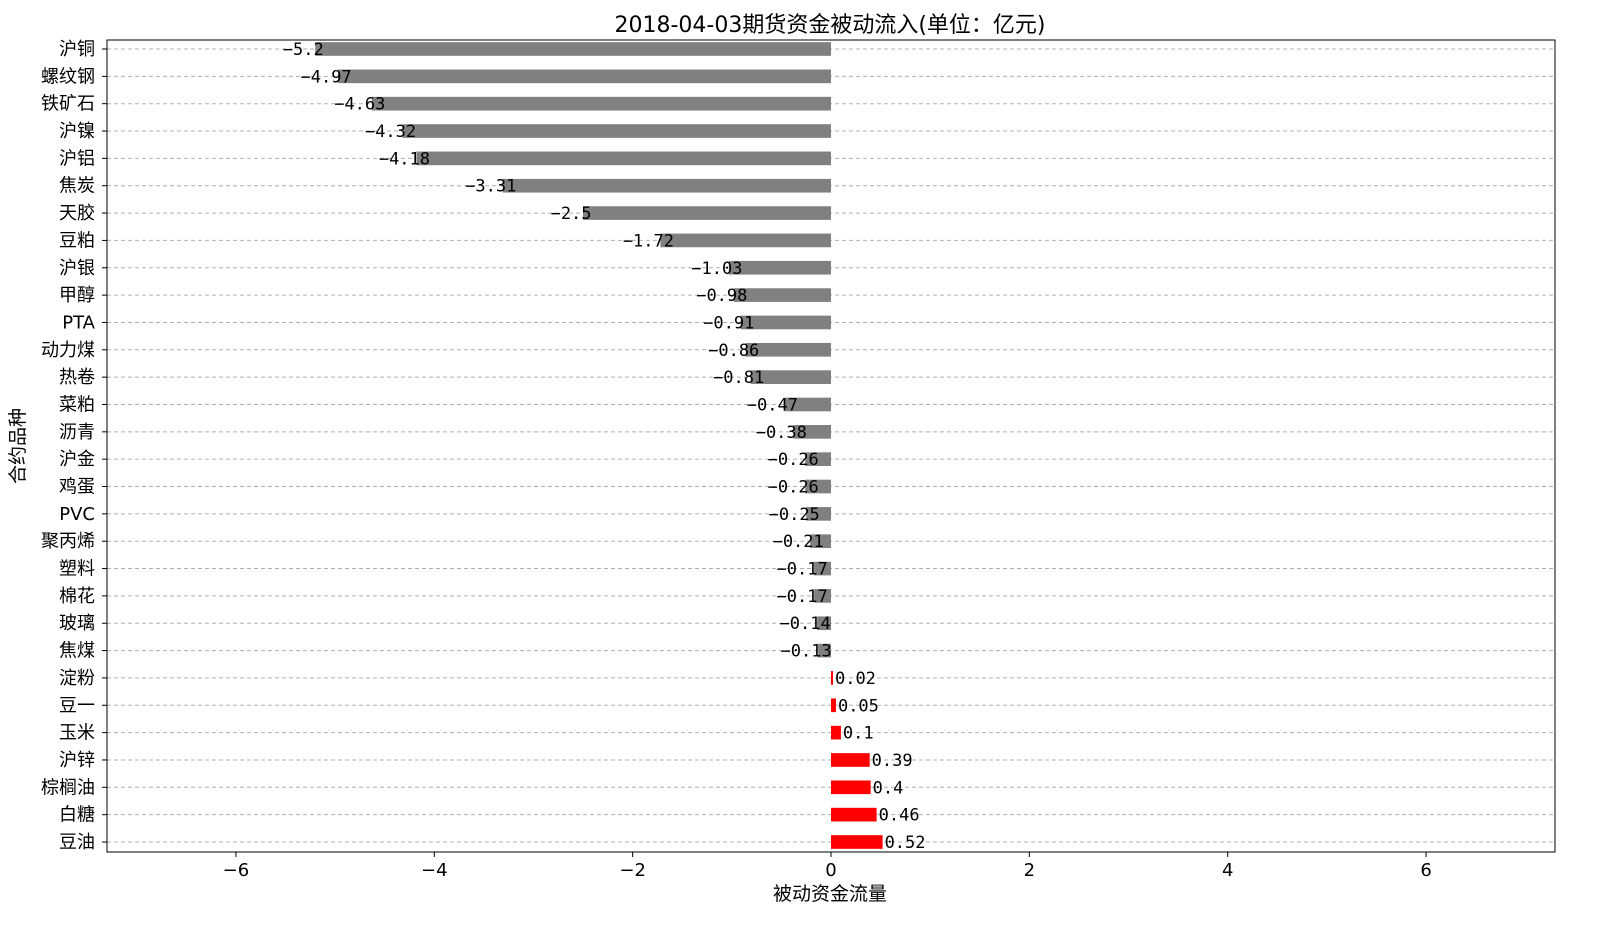  I want to click on x-tick-label: 0, so click(830, 870).